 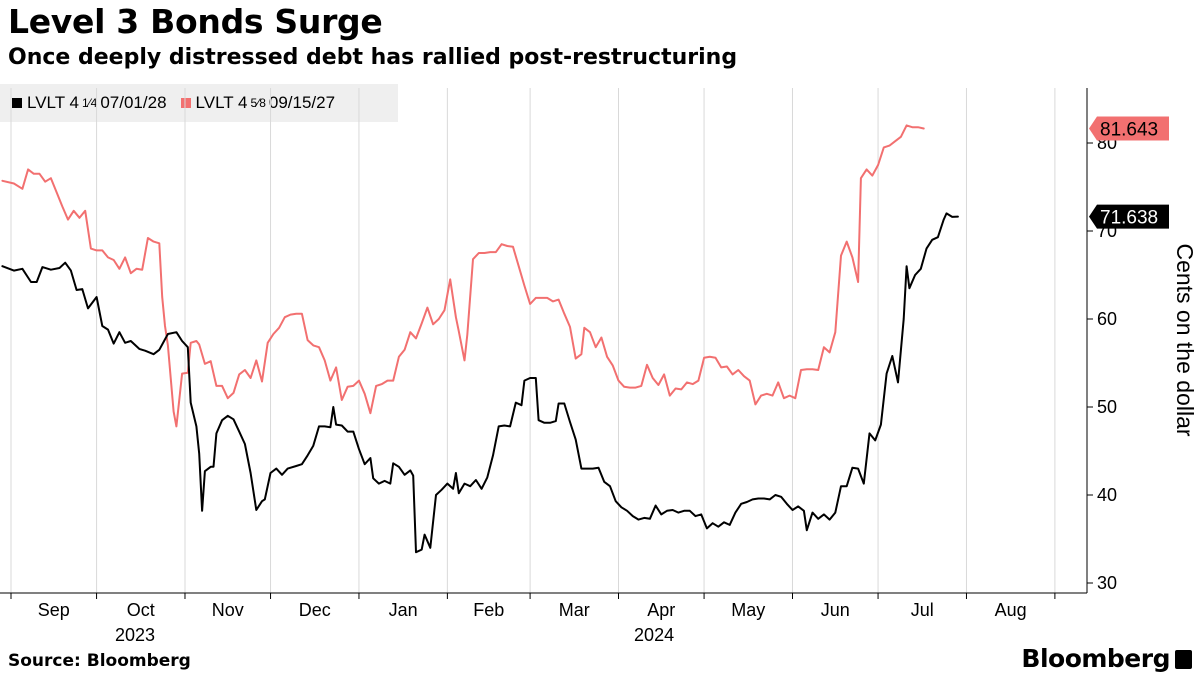 What do you see at coordinates (403, 610) in the screenshot?
I see `x-tick-label-jan: Jan` at bounding box center [403, 610].